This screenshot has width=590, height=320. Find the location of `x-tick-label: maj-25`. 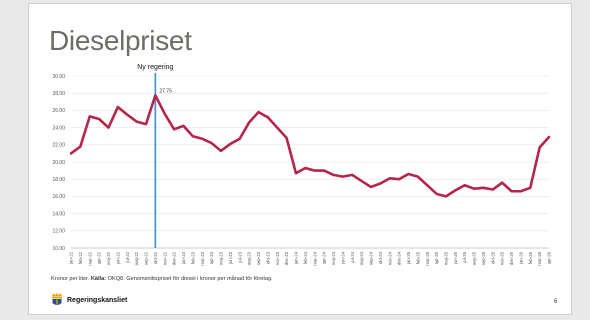

x-tick-label: maj-25 is located at coordinates (446, 258).